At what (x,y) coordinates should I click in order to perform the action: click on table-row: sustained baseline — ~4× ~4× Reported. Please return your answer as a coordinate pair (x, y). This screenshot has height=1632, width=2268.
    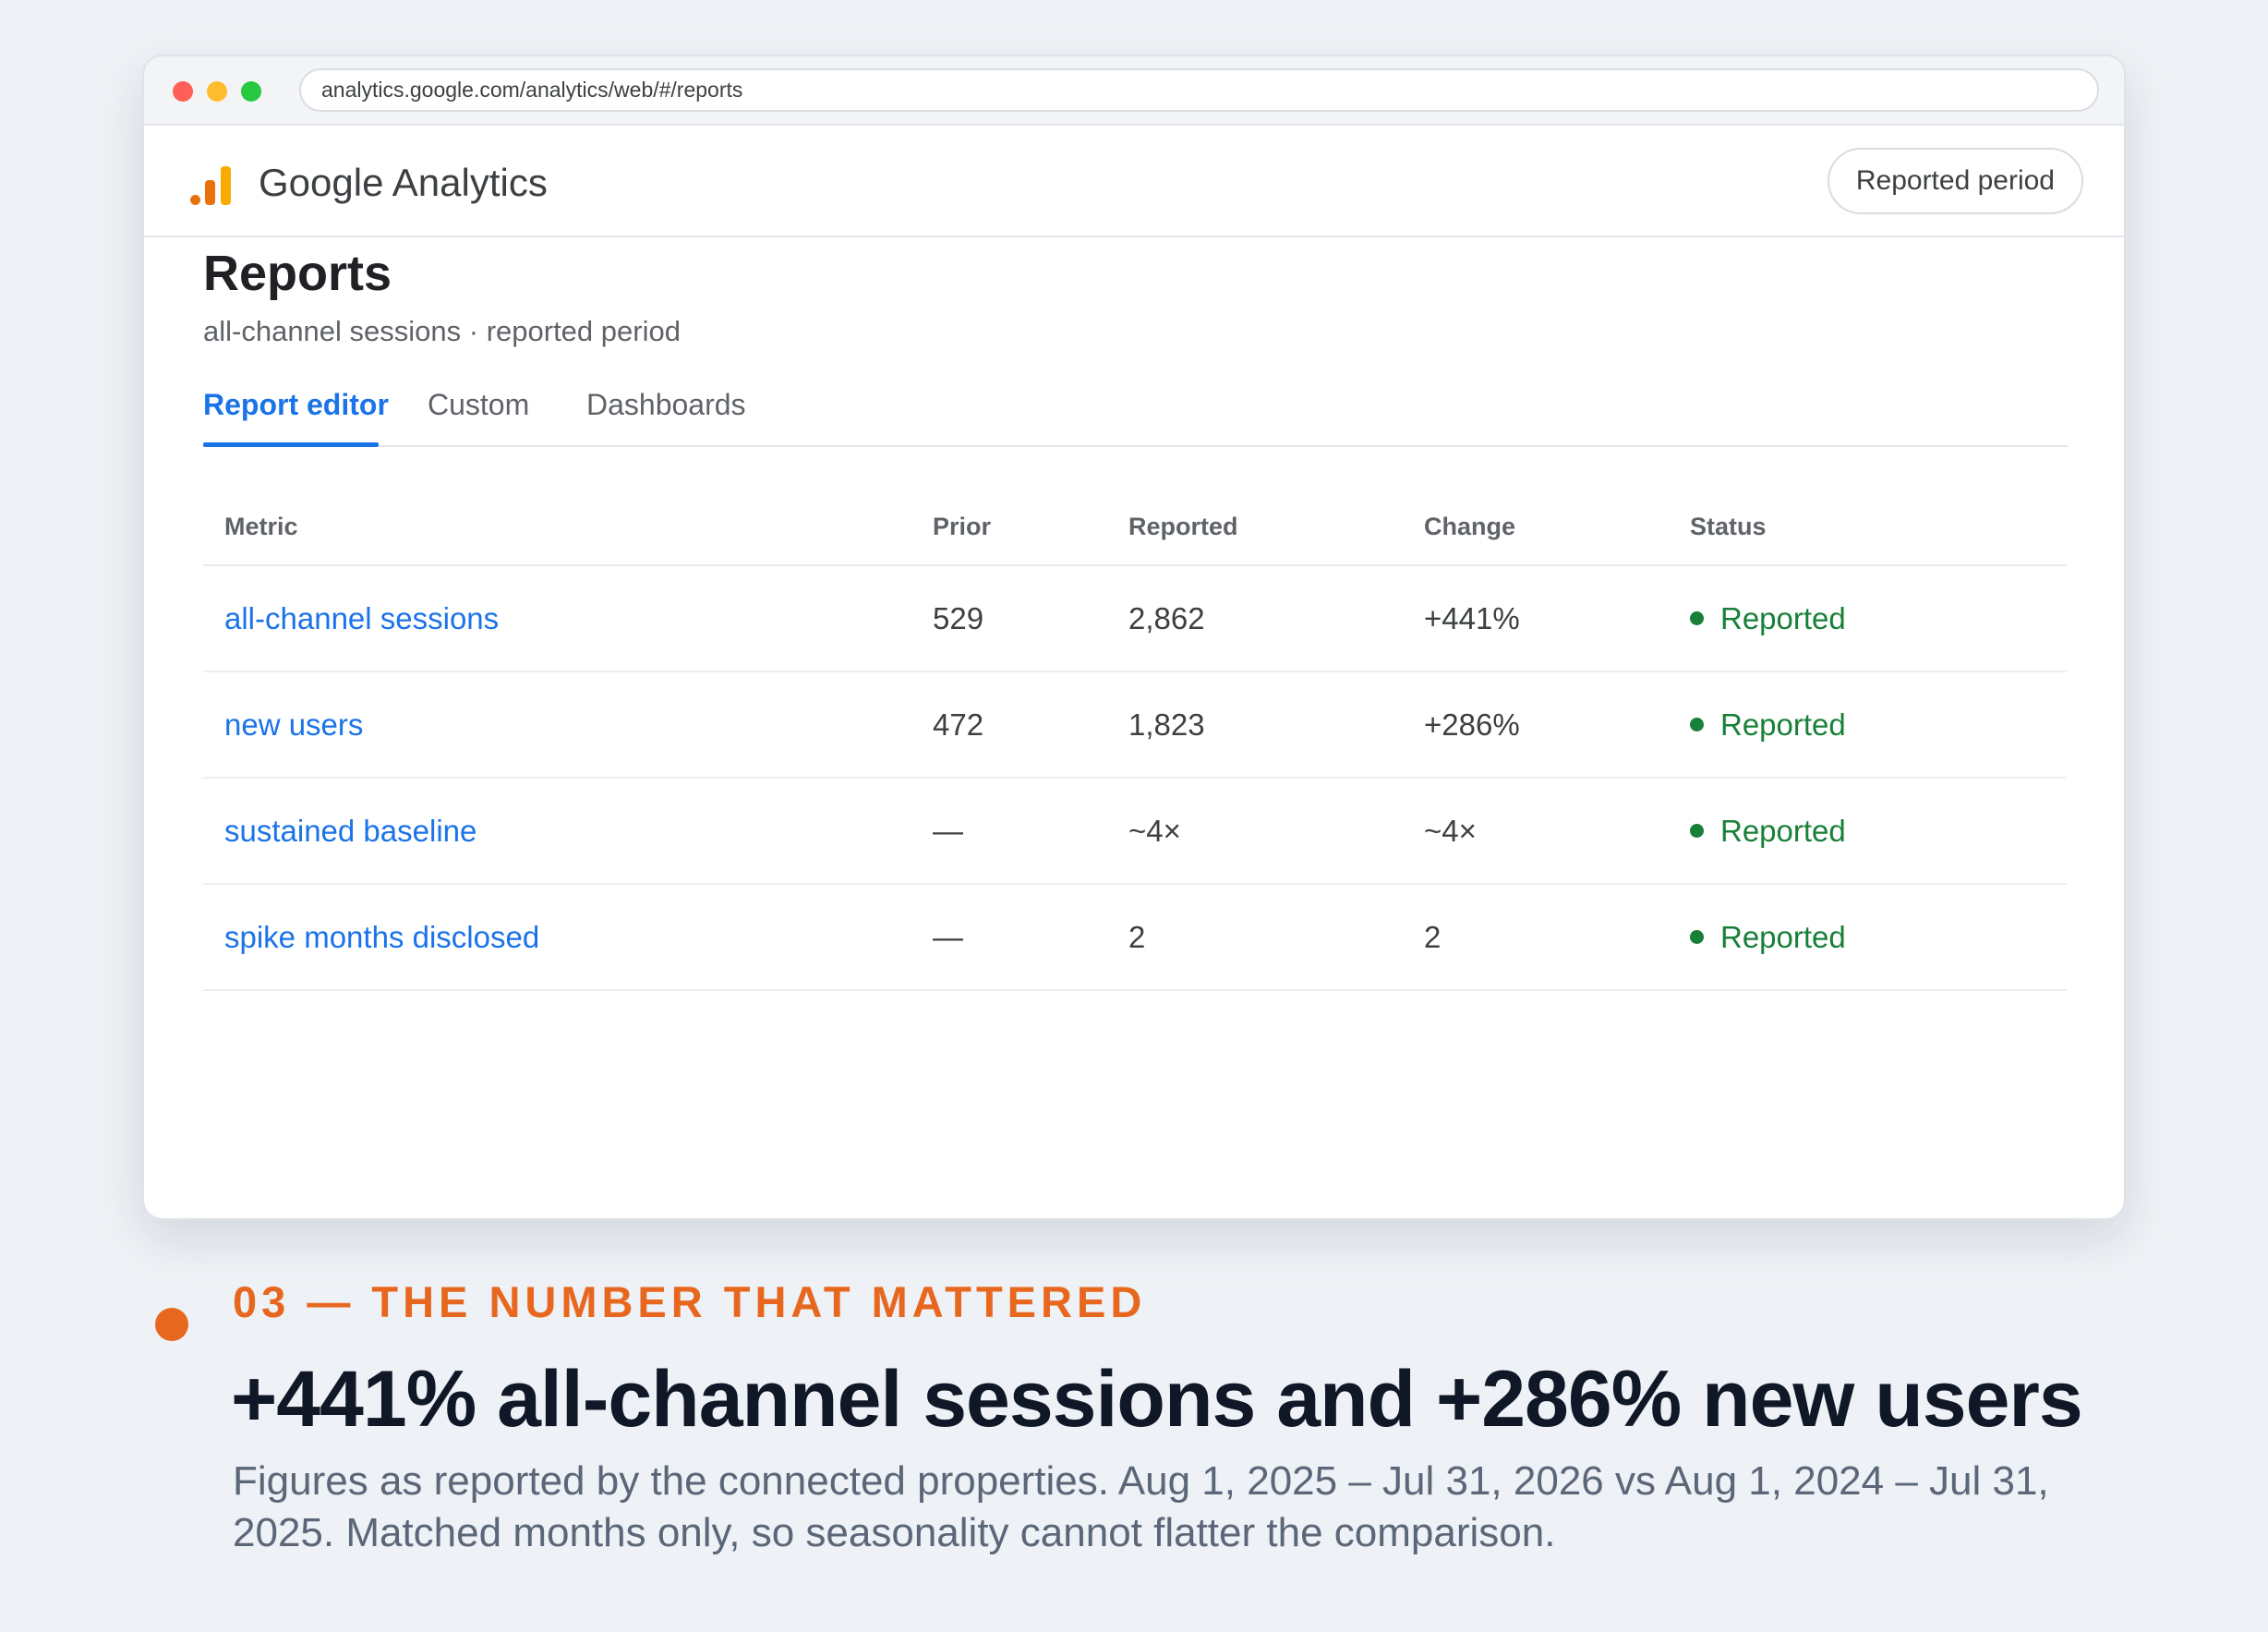
    Looking at the image, I should click on (1135, 831).